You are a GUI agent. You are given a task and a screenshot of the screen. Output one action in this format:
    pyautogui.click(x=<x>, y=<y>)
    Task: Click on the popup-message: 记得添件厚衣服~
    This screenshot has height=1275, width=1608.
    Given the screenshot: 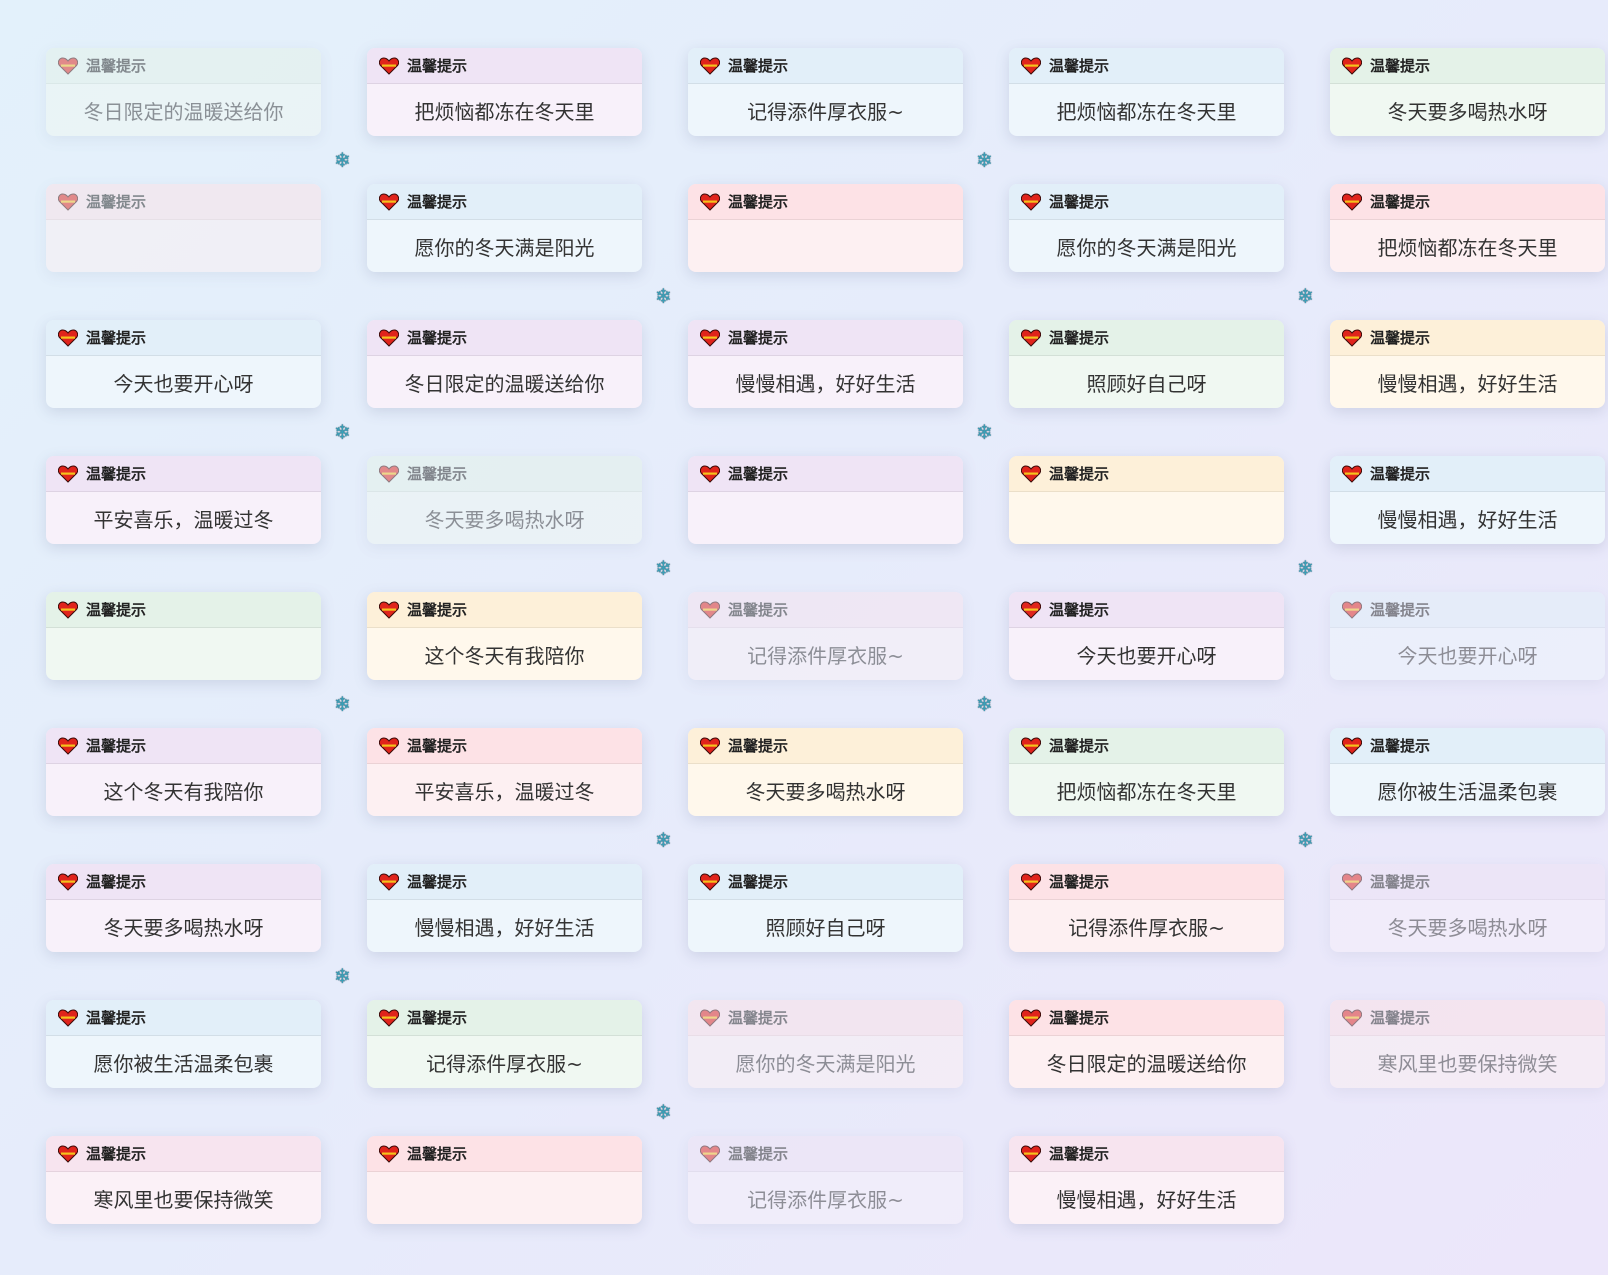 What is the action you would take?
    pyautogui.click(x=825, y=1199)
    